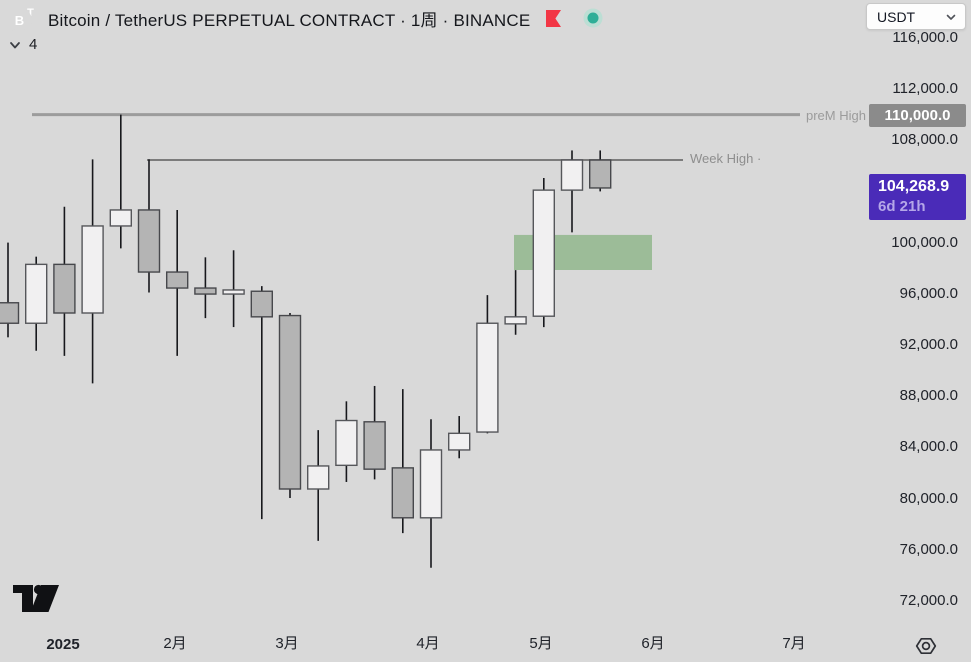 This screenshot has width=971, height=662. What do you see at coordinates (925, 88) in the screenshot?
I see `price-tick-label: 112,000.0` at bounding box center [925, 88].